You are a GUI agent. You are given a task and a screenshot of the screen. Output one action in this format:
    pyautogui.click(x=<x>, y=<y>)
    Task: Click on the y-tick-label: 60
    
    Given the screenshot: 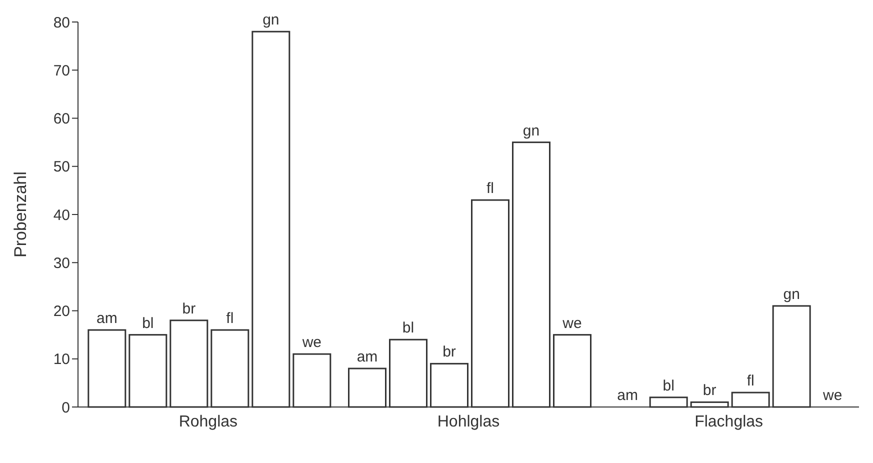 What is the action you would take?
    pyautogui.click(x=61, y=119)
    